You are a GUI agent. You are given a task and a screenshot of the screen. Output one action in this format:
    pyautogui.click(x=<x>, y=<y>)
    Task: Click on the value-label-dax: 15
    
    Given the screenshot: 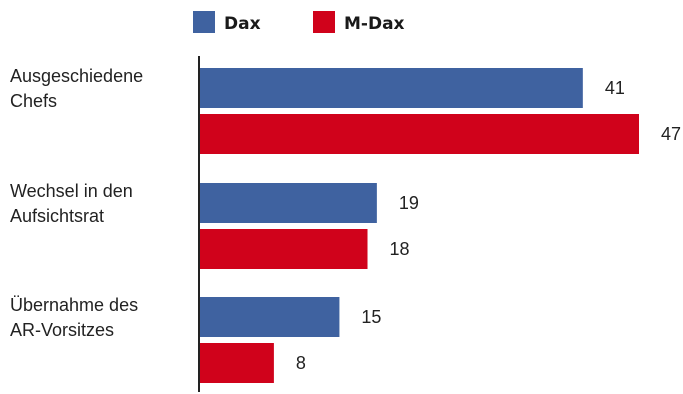 What is the action you would take?
    pyautogui.click(x=371, y=317)
    